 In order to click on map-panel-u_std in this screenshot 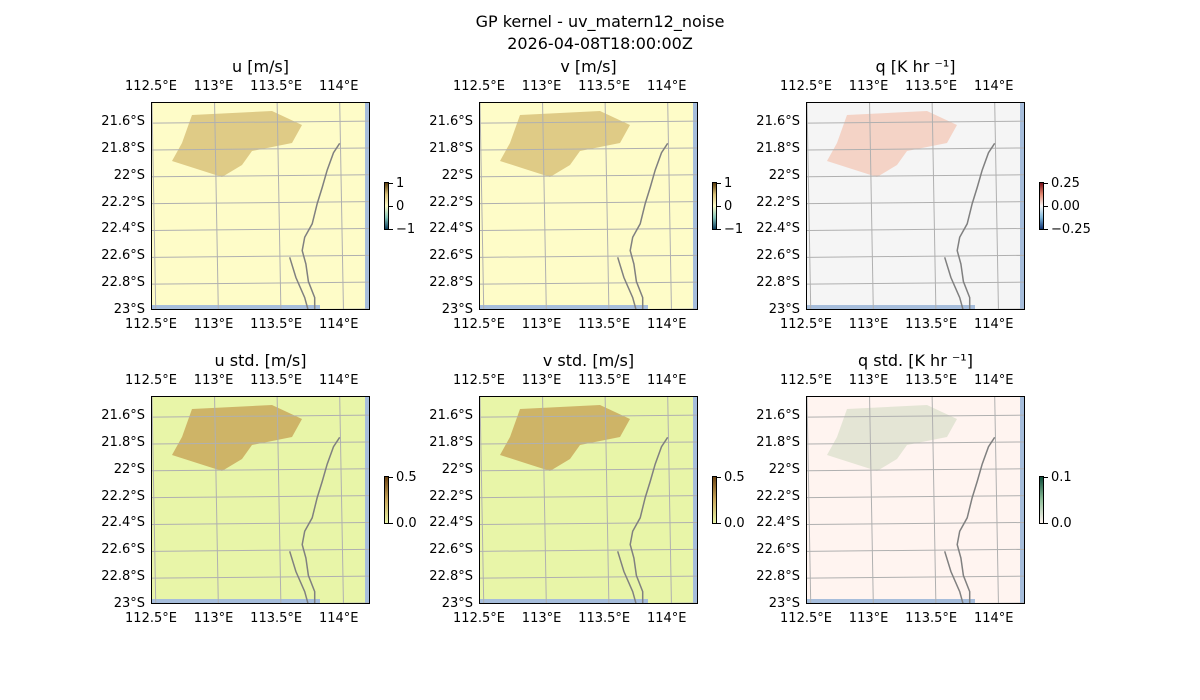, I will do `click(260, 500)`.